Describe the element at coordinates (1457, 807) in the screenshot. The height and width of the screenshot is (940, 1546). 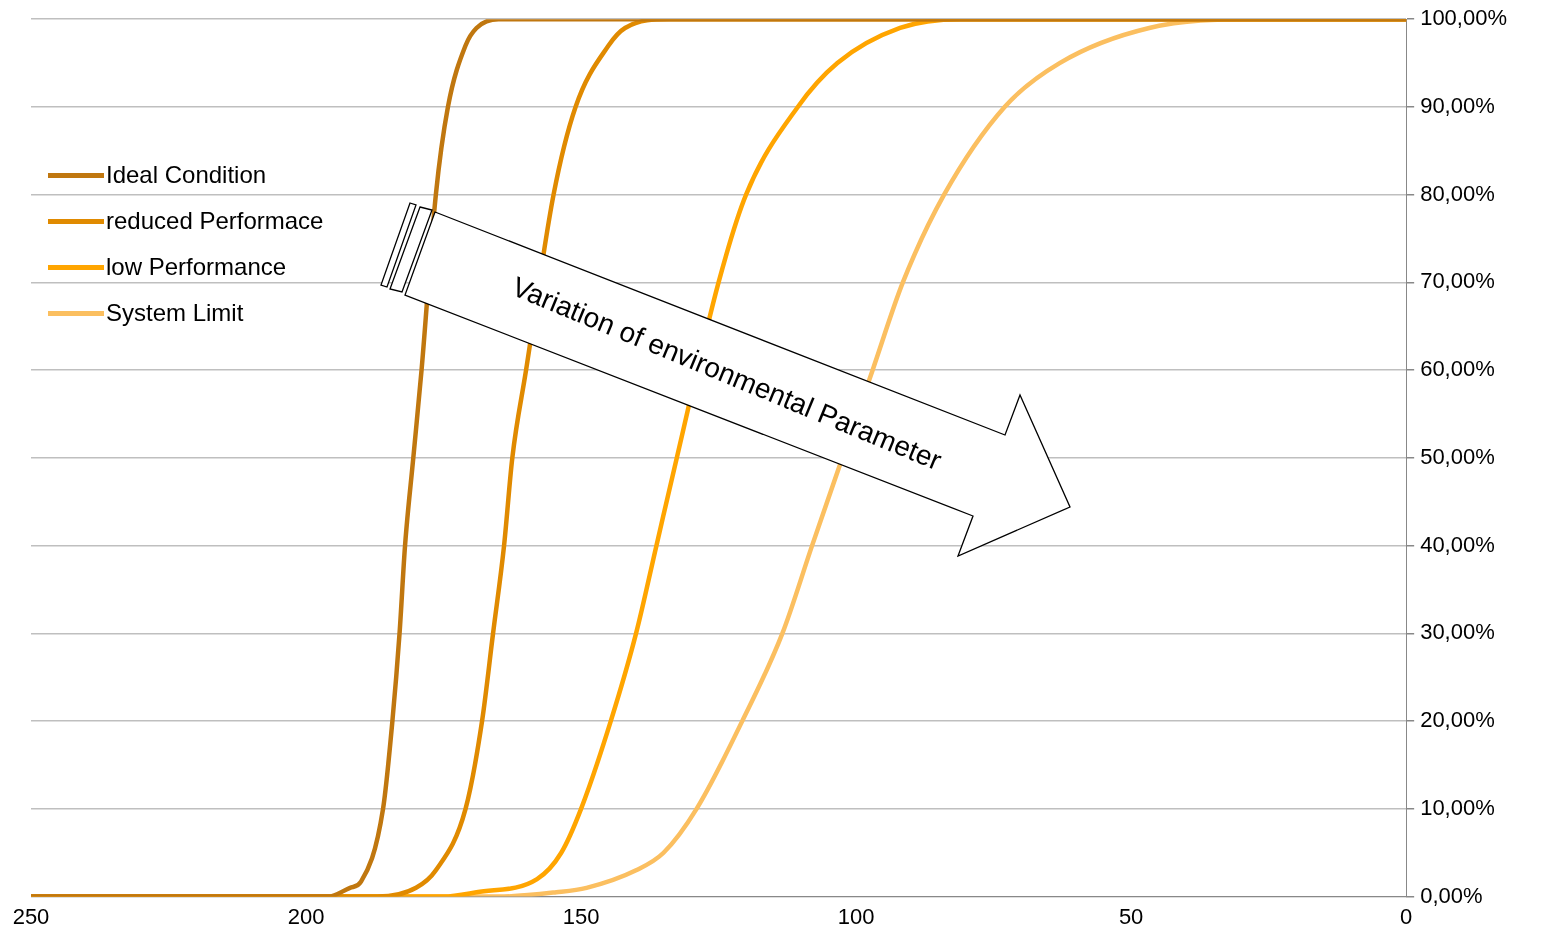
I see `y-tick-label: 10,00%` at that location.